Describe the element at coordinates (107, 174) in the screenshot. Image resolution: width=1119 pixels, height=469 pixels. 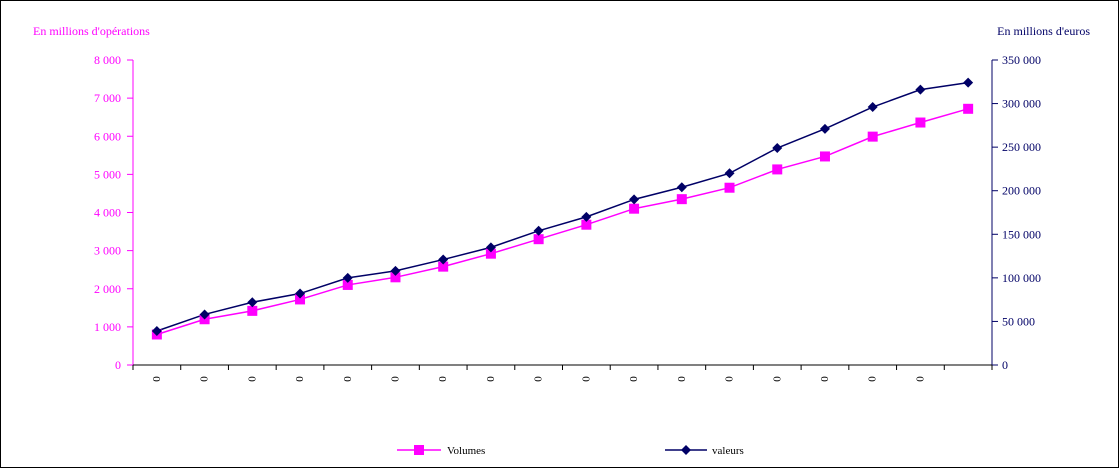
I see `left-tick-label: 5 000` at that location.